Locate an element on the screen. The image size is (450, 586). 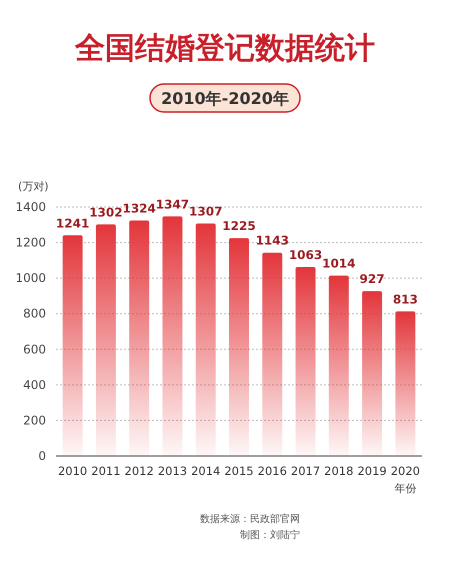
data-label: 927 is located at coordinates (372, 279).